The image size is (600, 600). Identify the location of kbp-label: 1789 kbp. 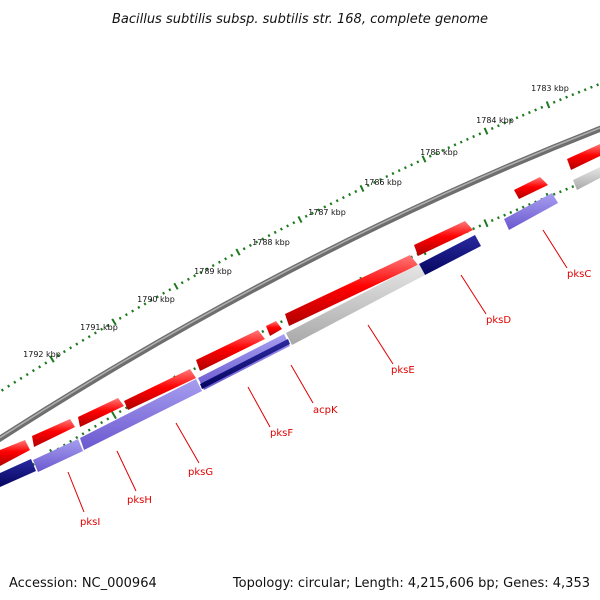
(213, 271).